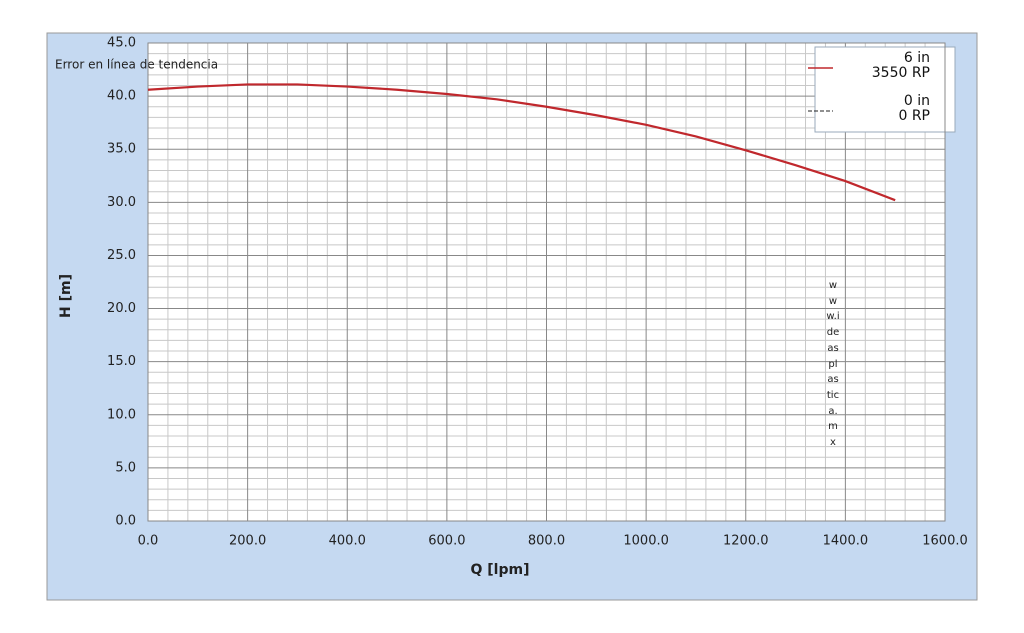 The height and width of the screenshot is (633, 1024). Describe the element at coordinates (500, 570) in the screenshot. I see `x-axis-label: Q [lpm]` at that location.